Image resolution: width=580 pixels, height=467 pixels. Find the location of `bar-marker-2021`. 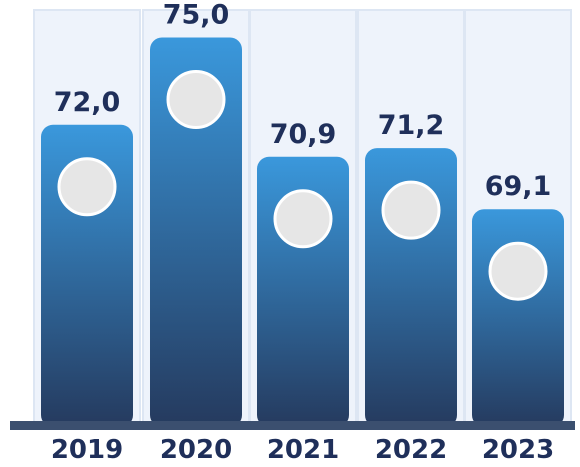

bar-marker-2021 is located at coordinates (303, 219).